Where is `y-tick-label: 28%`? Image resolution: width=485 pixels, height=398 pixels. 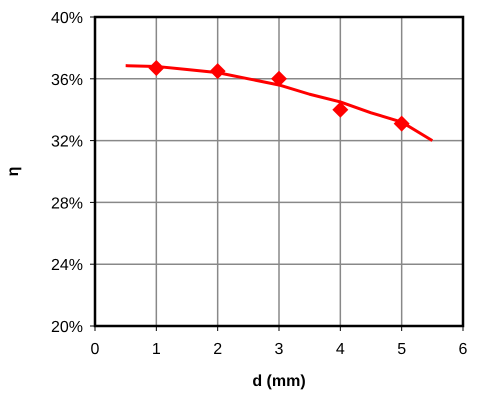
y-tick-label: 28% is located at coordinates (66, 203).